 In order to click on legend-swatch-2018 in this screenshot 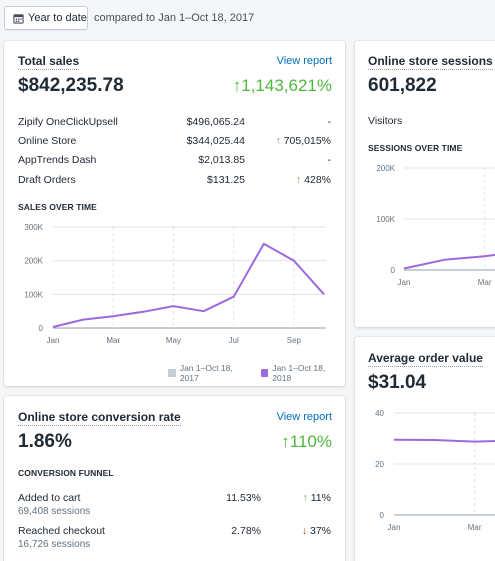, I will do `click(264, 373)`.